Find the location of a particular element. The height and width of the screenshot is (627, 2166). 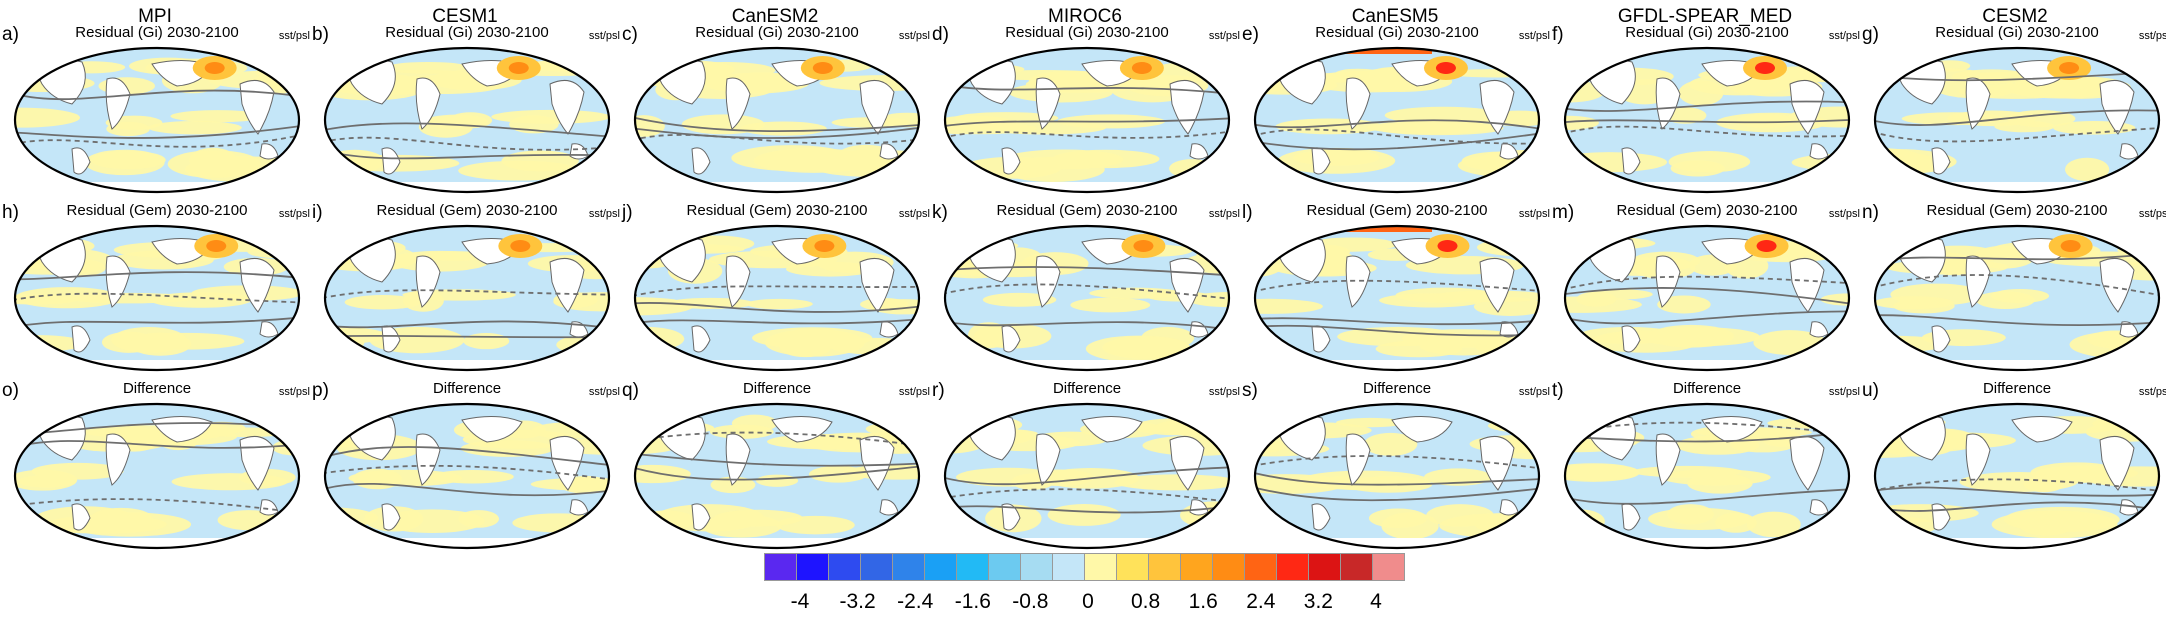

map-panel: m) Residual (Gem) 2030-2100 sst/psl is located at coordinates (1707, 288).